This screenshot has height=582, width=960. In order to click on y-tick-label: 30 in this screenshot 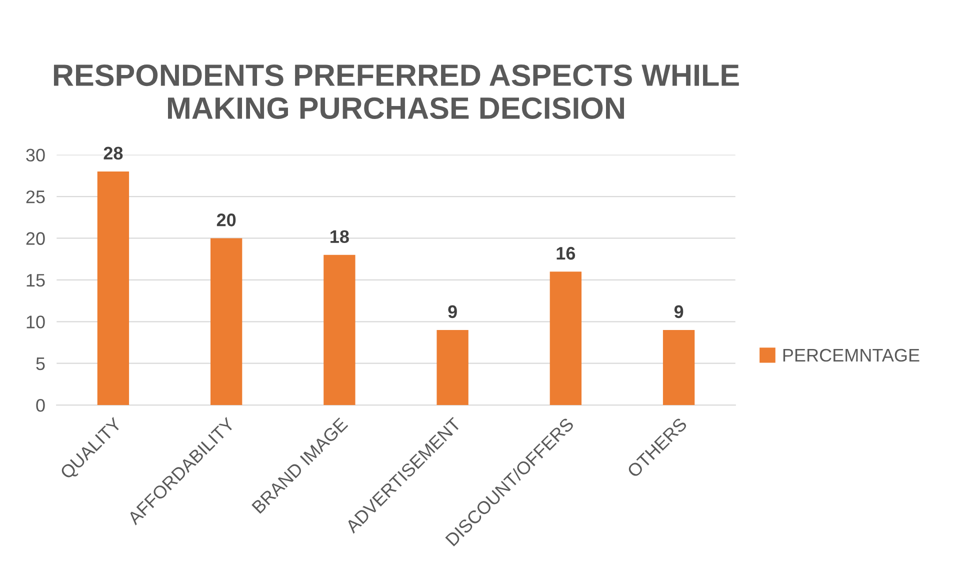, I will do `click(35, 155)`.